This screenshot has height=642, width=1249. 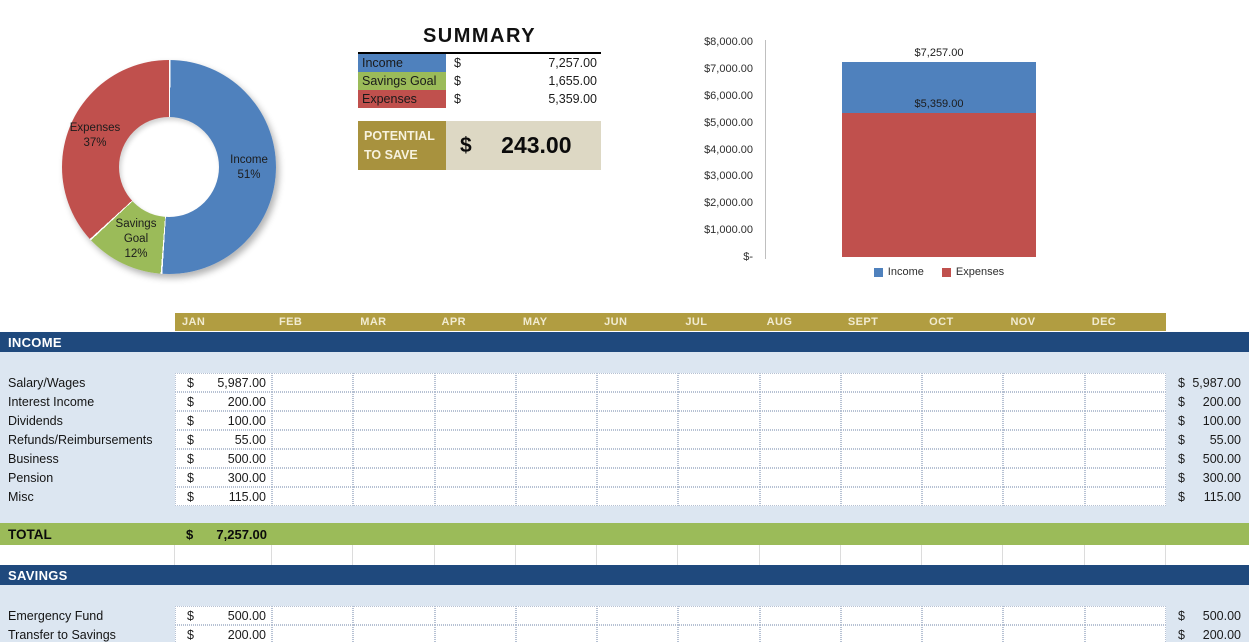 What do you see at coordinates (1207, 420) in the screenshot?
I see `income-annual-total: $100.00` at bounding box center [1207, 420].